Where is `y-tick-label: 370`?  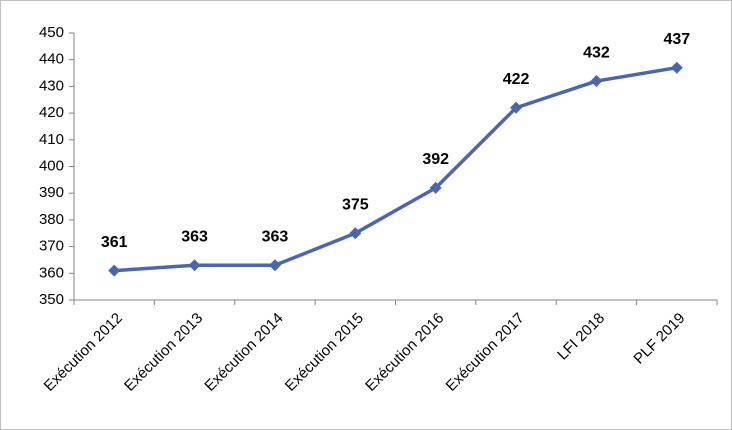
y-tick-label: 370 is located at coordinates (51, 246).